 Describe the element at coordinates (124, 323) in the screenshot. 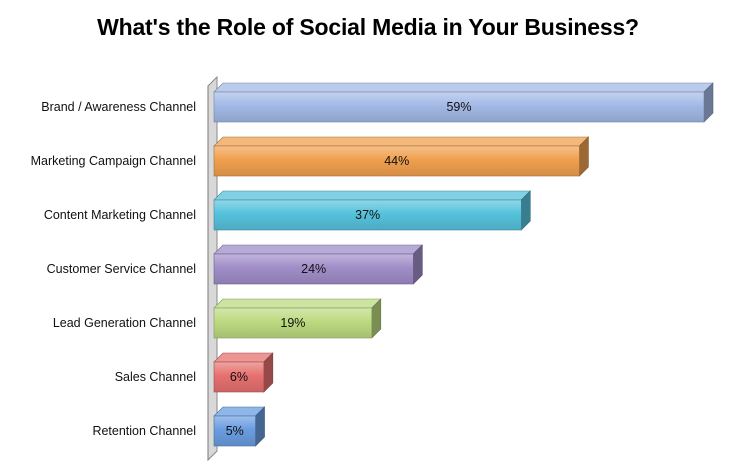

I see `category-label: Lead Generation Channel` at that location.